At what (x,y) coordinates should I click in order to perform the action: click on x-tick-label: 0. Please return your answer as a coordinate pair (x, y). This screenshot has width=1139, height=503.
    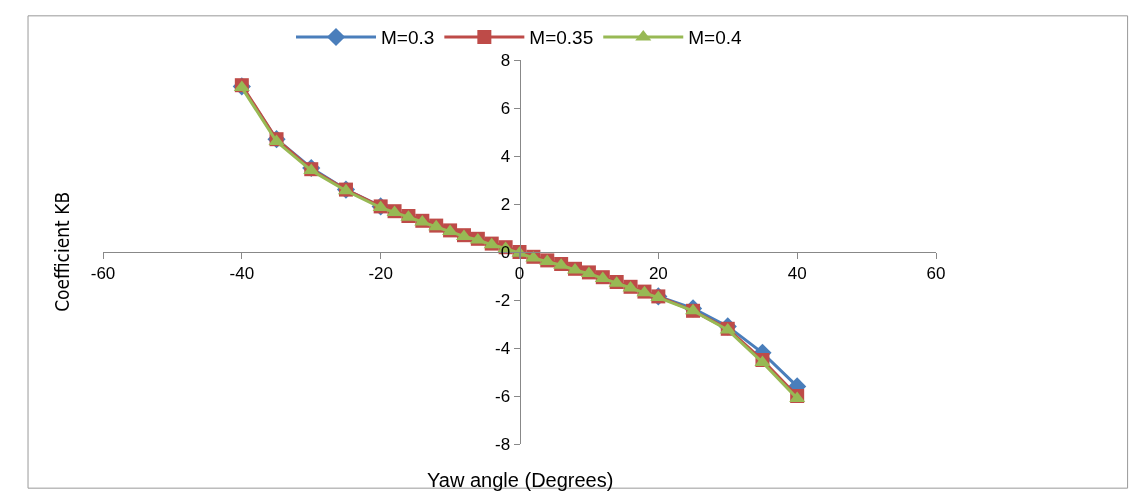
    Looking at the image, I should click on (519, 274).